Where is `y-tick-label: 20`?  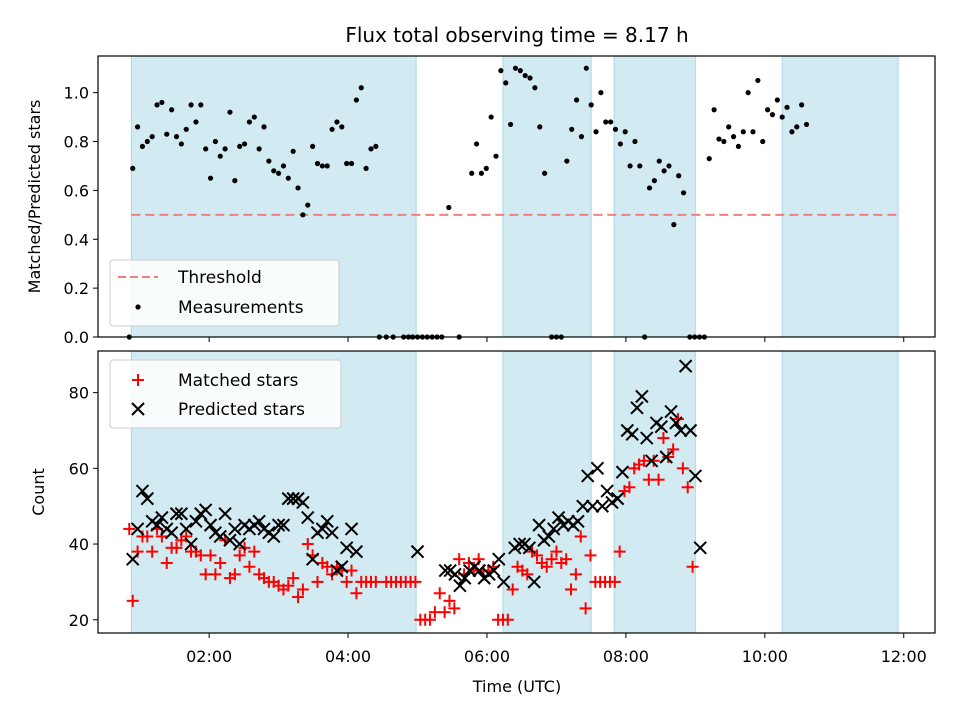 y-tick-label: 20 is located at coordinates (79, 620).